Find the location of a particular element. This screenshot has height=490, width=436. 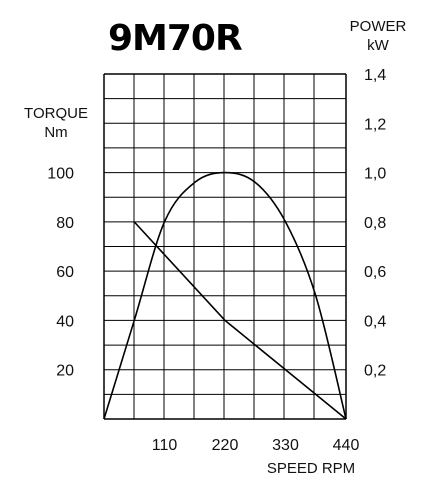

right-axis-ticks: 0,2 0,4 0,6 0,8 1,0 1,2 1,4 is located at coordinates (375, 223).